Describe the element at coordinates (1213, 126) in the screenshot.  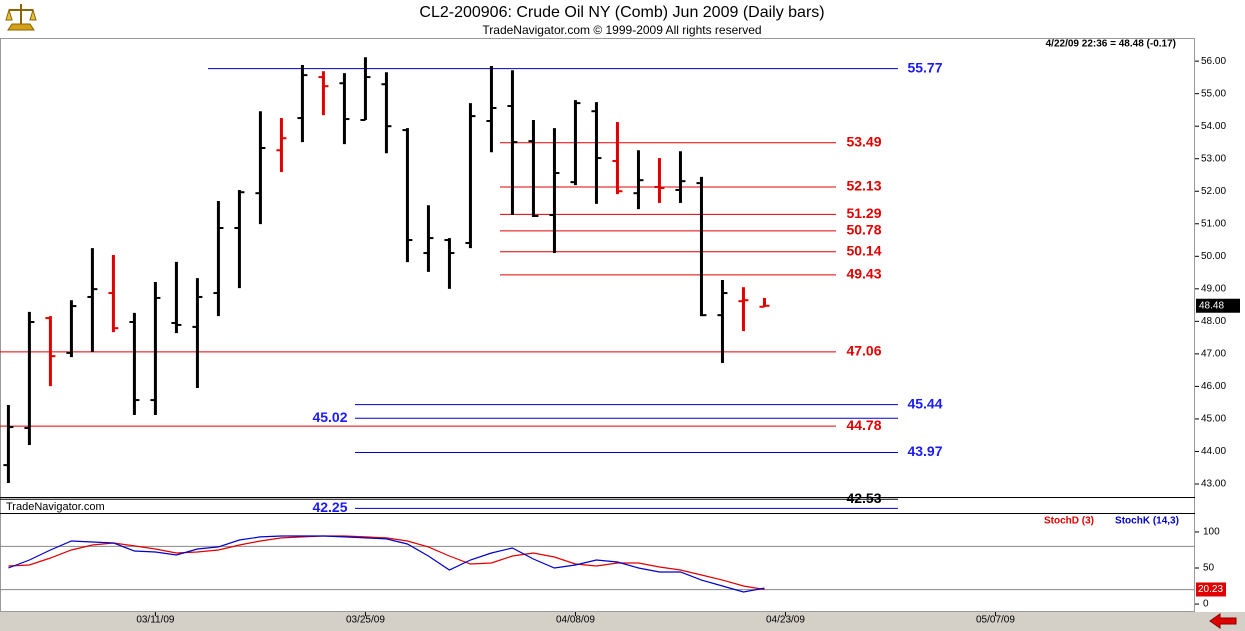
I see `y-tick-label: 54.00` at that location.